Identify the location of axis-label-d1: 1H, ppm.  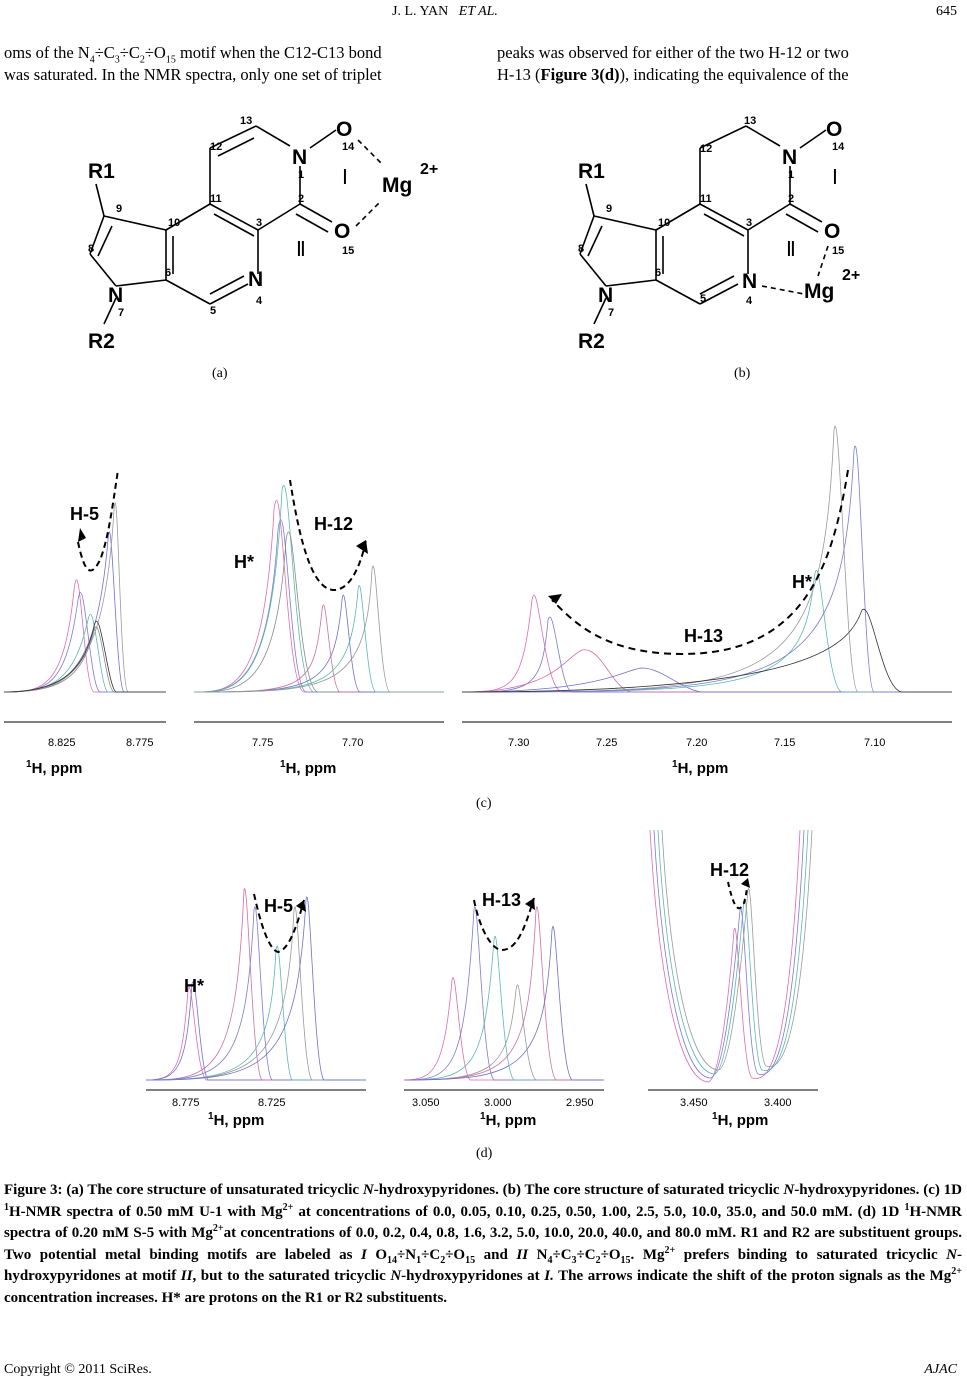
(236, 1120).